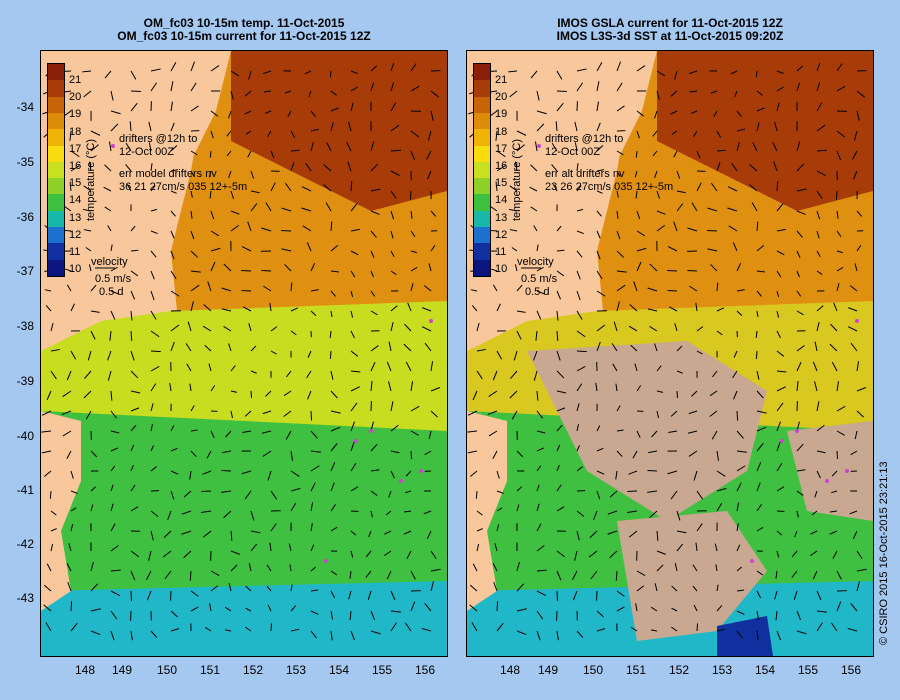  I want to click on tasmania-land, so click(61, 511).